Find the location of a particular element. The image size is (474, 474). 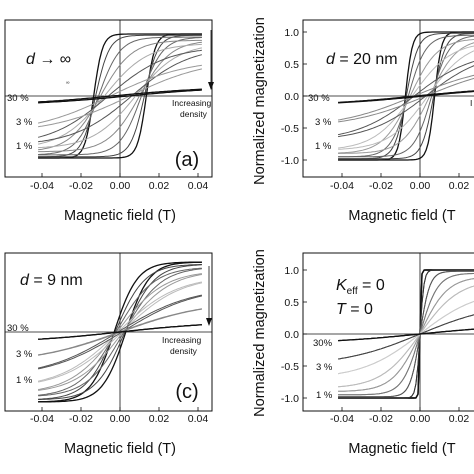

plot-c-loop-4-up is located at coordinates (120, 332).